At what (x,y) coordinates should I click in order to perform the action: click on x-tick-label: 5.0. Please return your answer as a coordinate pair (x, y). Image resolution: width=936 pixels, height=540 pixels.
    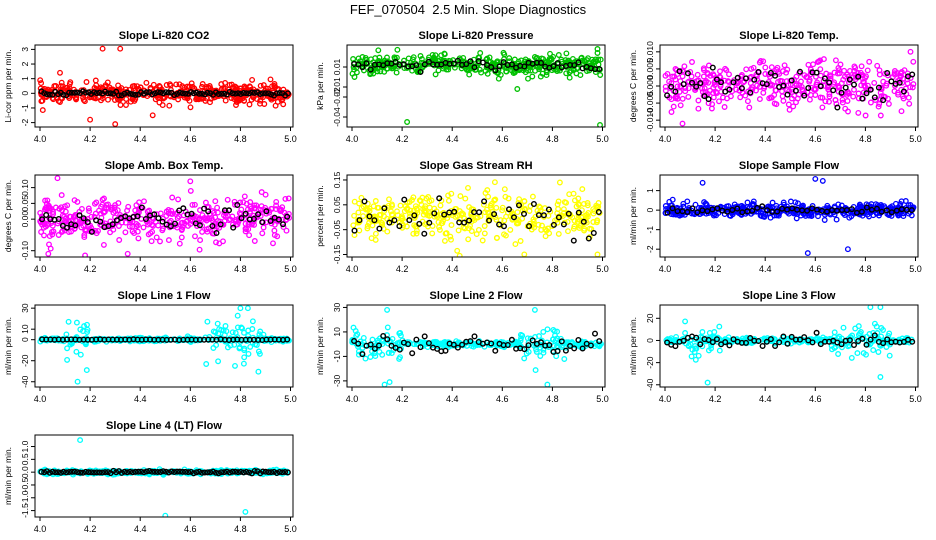
    Looking at the image, I should click on (290, 529).